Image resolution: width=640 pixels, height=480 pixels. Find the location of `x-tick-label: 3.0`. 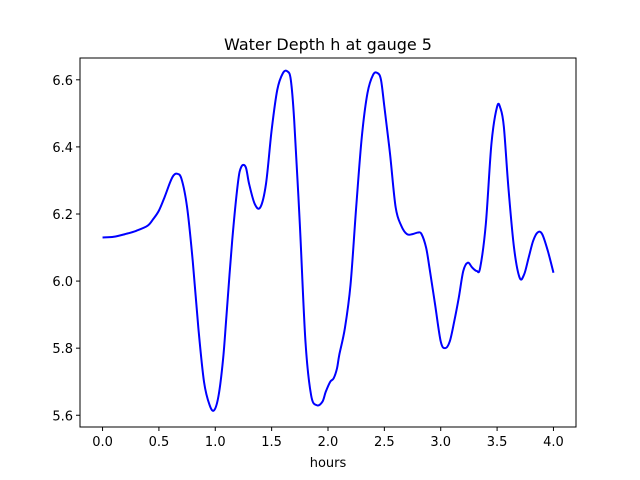

x-tick-label: 3.0 is located at coordinates (440, 442).